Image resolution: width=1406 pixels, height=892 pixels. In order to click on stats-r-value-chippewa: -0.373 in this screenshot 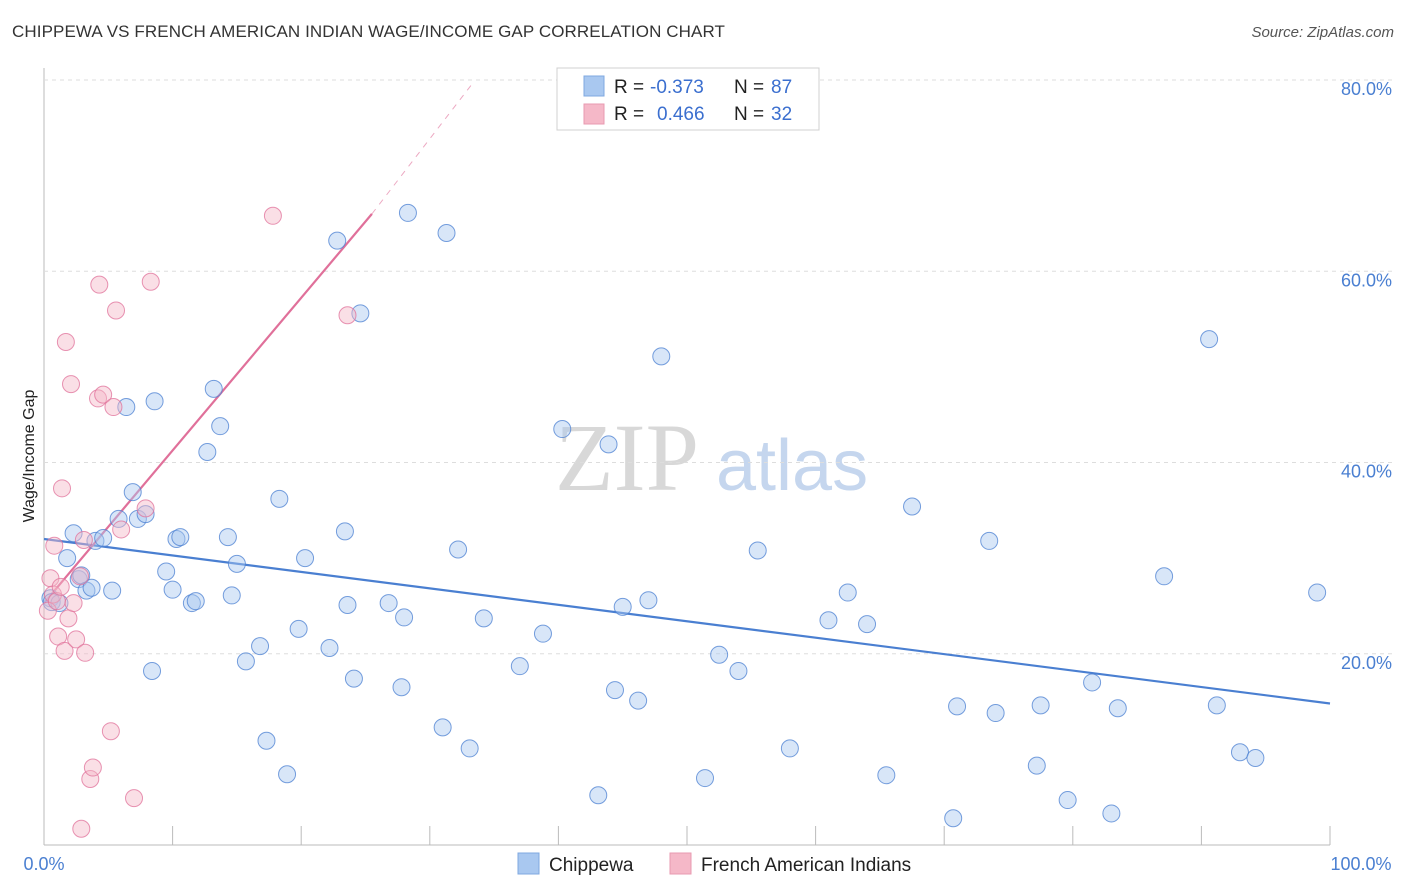, I will do `click(677, 87)`.